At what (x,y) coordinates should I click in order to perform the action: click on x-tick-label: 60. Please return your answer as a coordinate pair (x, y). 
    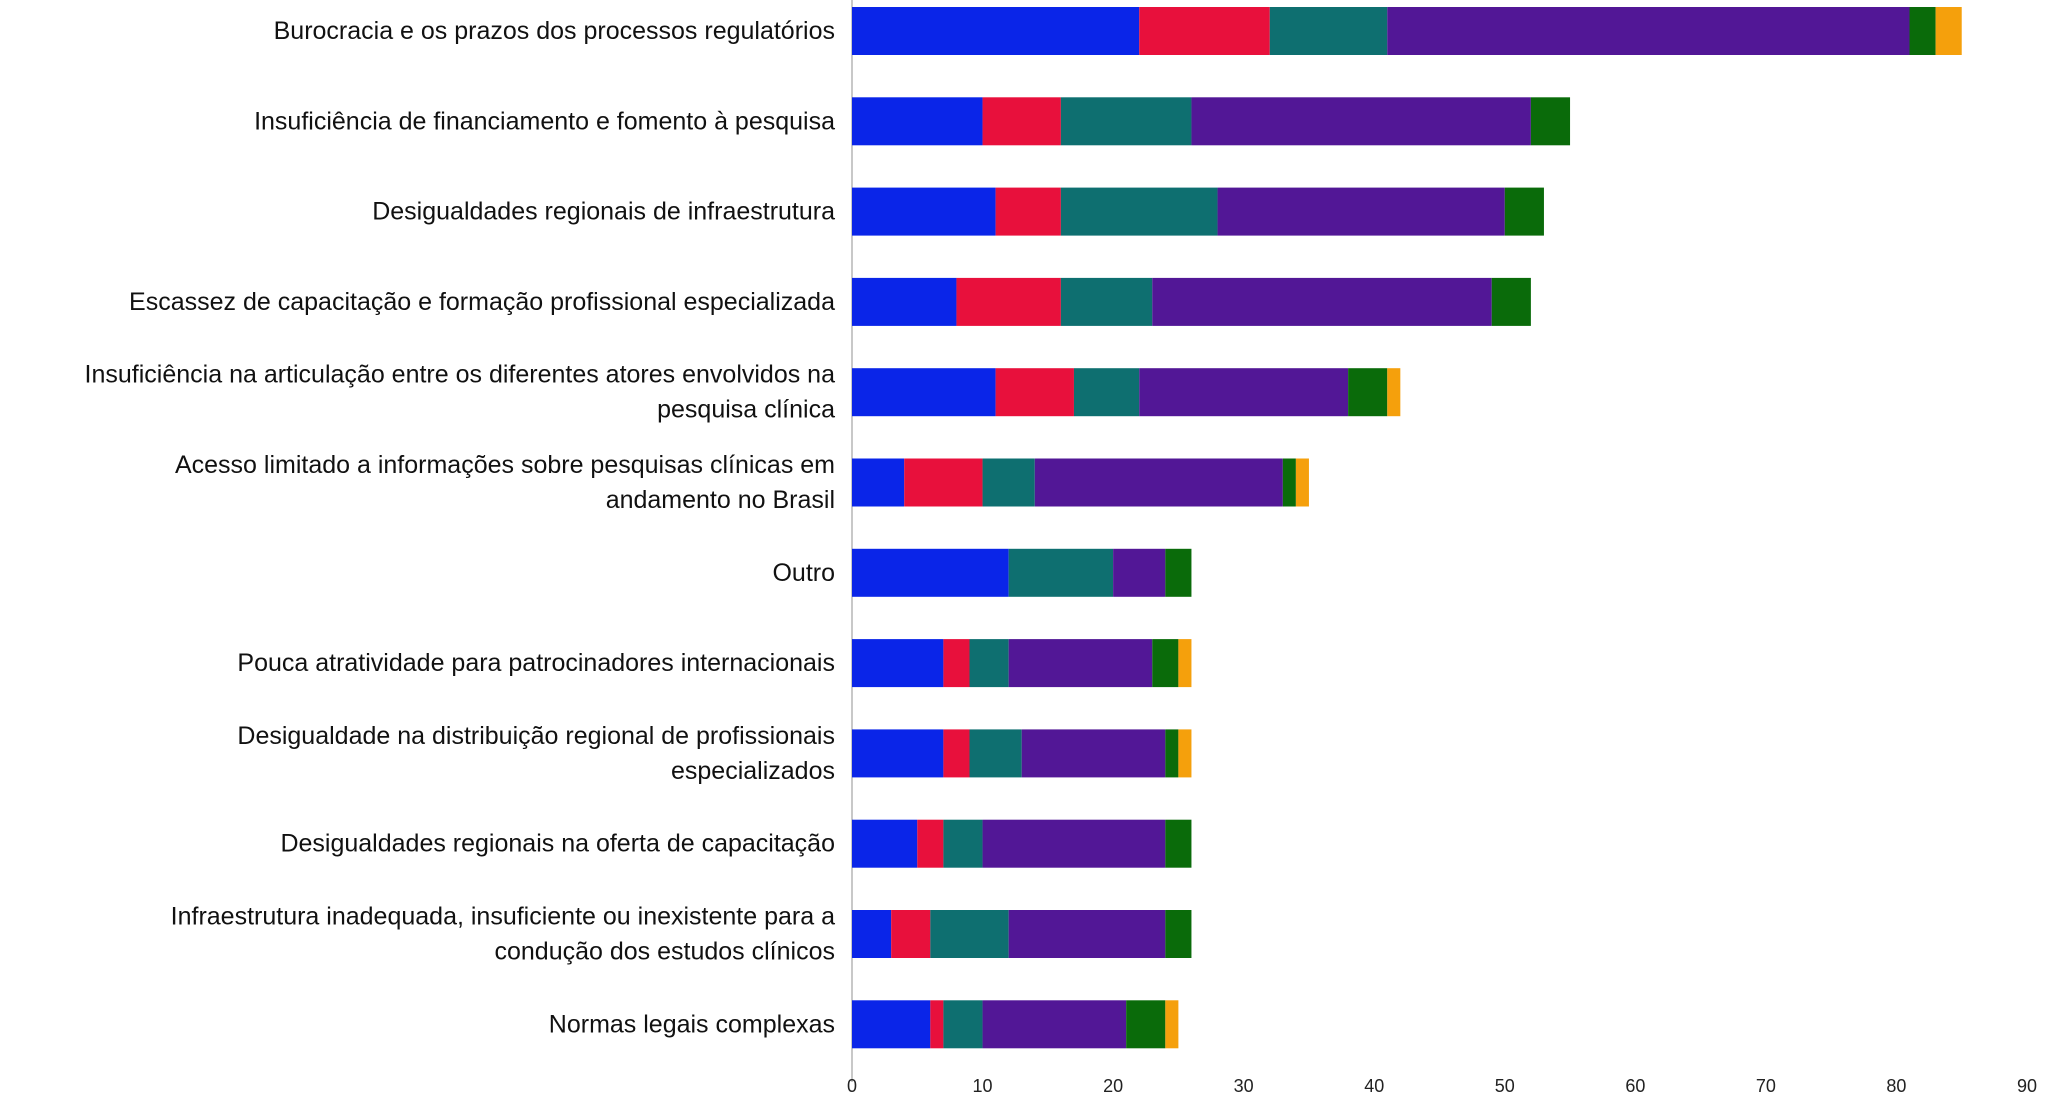
    Looking at the image, I should click on (1635, 1084).